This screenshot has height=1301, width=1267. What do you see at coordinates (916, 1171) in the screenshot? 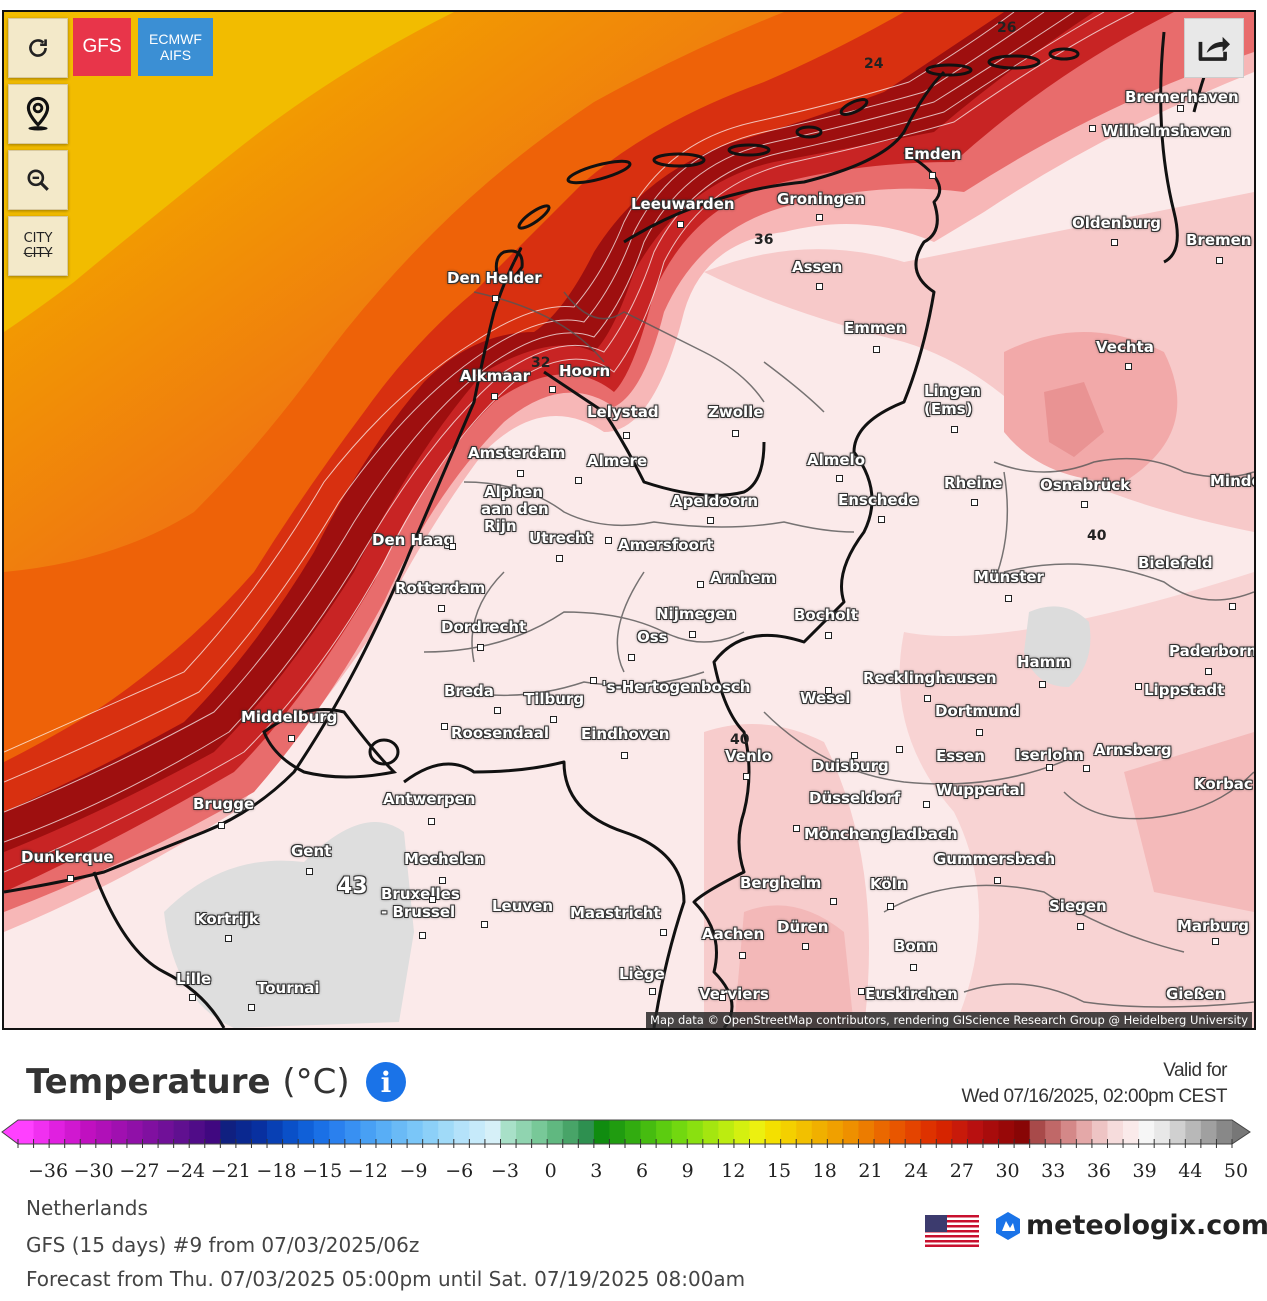
I see `scale-tick-label: 24` at bounding box center [916, 1171].